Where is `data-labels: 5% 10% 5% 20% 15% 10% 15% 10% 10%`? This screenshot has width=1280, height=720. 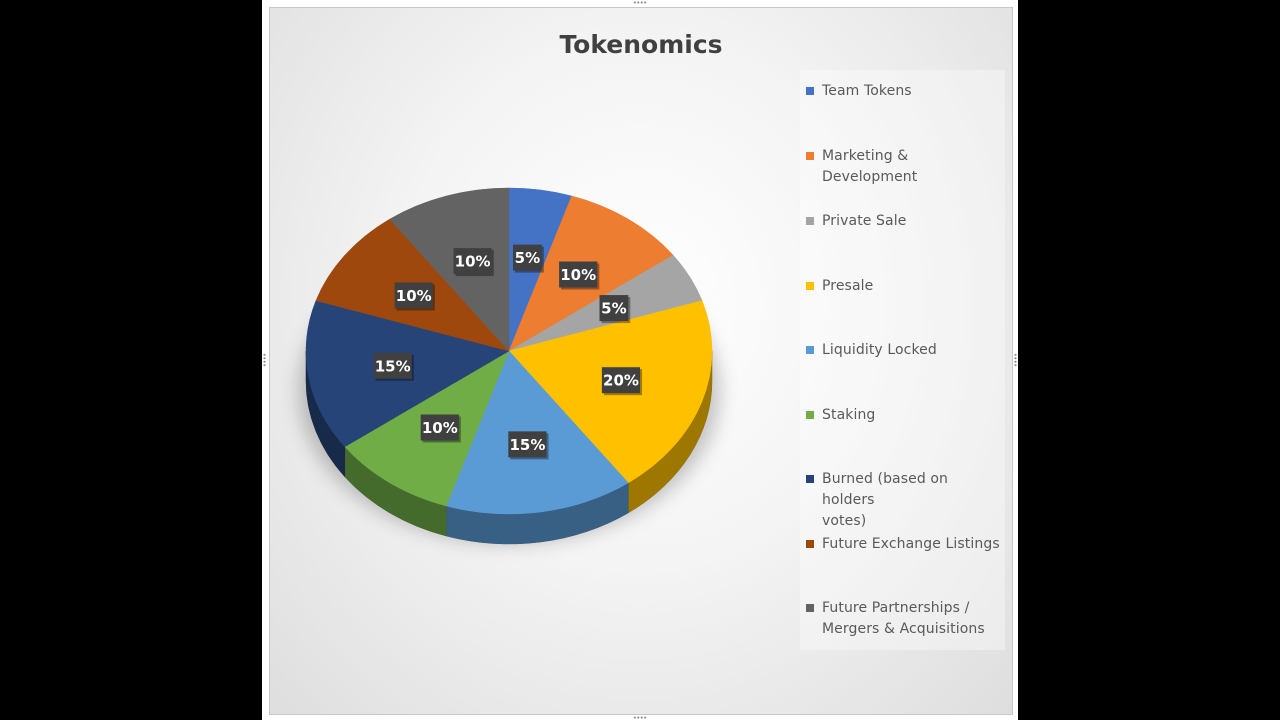 data-labels: 5% 10% 5% 20% 15% 10% 15% 10% 10% is located at coordinates (508, 352).